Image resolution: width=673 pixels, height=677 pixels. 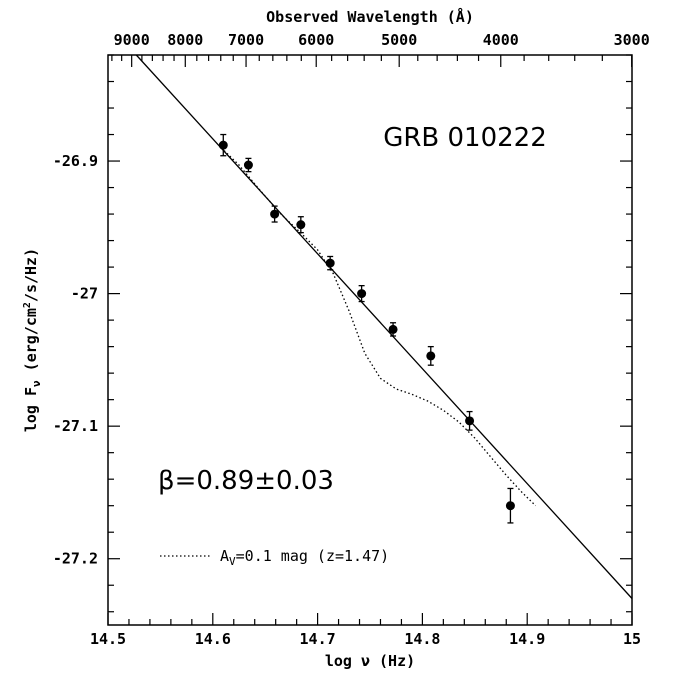 I want to click on top-tick-label: 7000, so click(x=246, y=40).